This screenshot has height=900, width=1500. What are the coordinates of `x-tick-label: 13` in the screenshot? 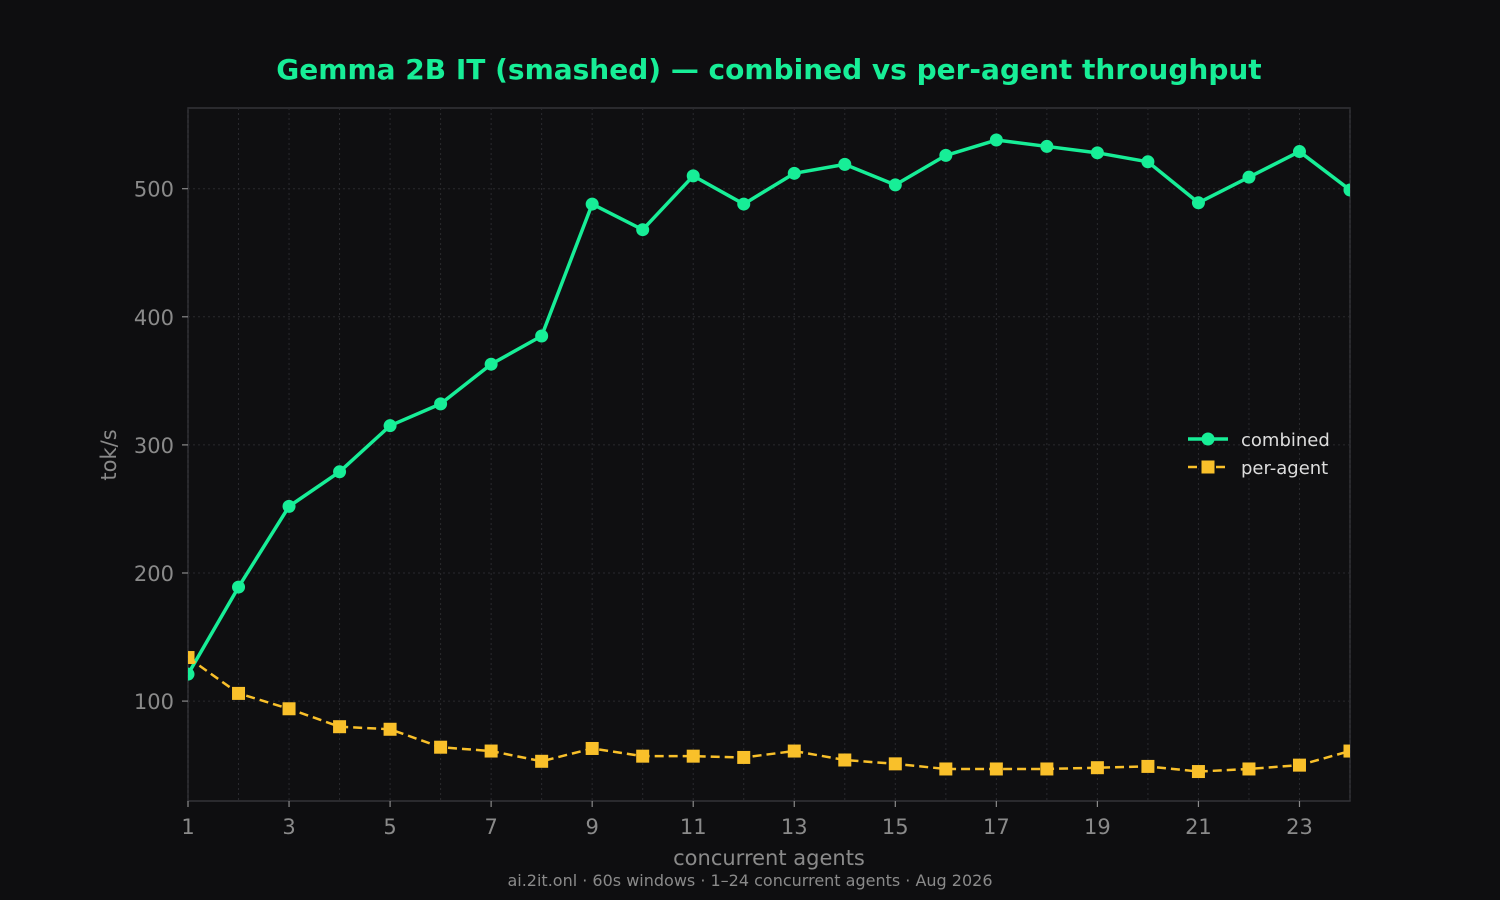 It's located at (794, 827).